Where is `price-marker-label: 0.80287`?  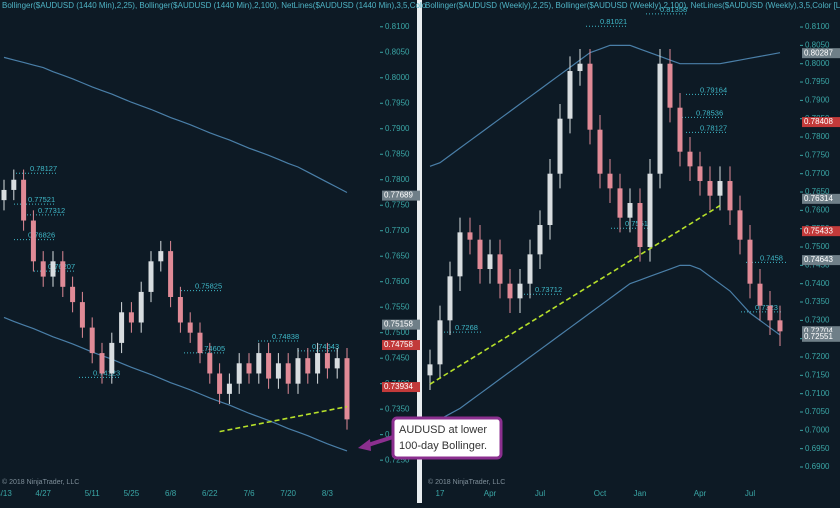
price-marker-label: 0.80287 is located at coordinates (818, 52).